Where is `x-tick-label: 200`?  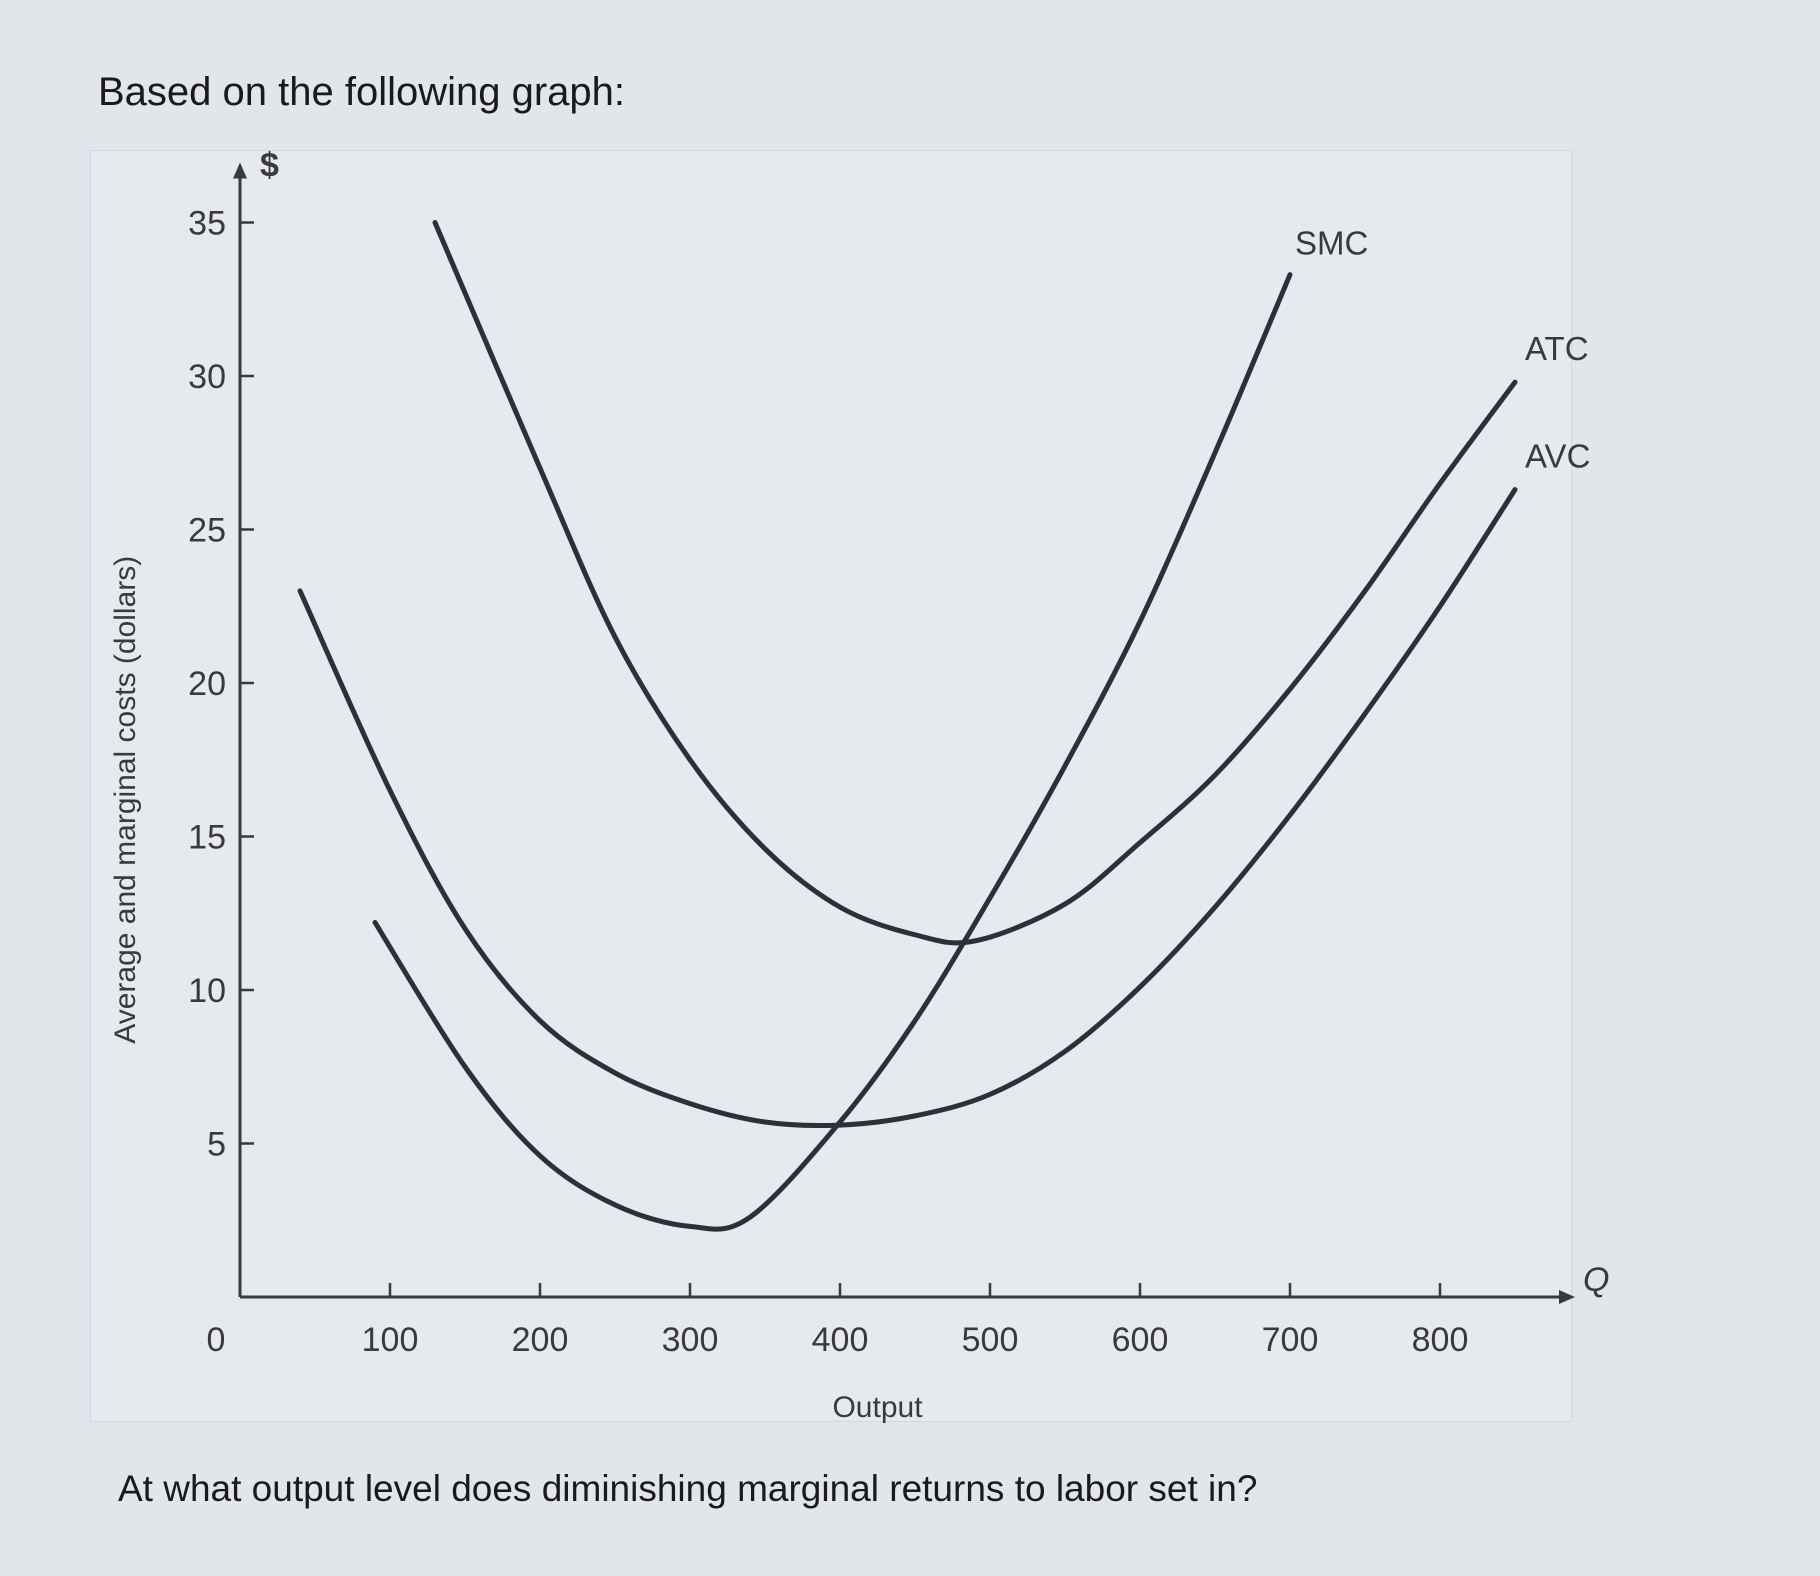
x-tick-label: 200 is located at coordinates (540, 1340).